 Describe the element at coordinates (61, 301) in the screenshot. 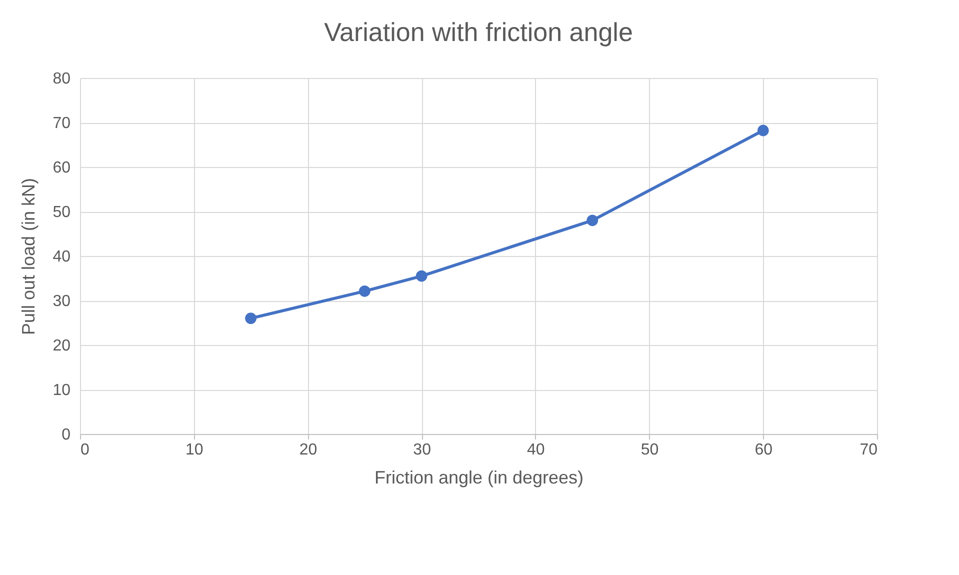

I see `y-tick-label: 30` at that location.